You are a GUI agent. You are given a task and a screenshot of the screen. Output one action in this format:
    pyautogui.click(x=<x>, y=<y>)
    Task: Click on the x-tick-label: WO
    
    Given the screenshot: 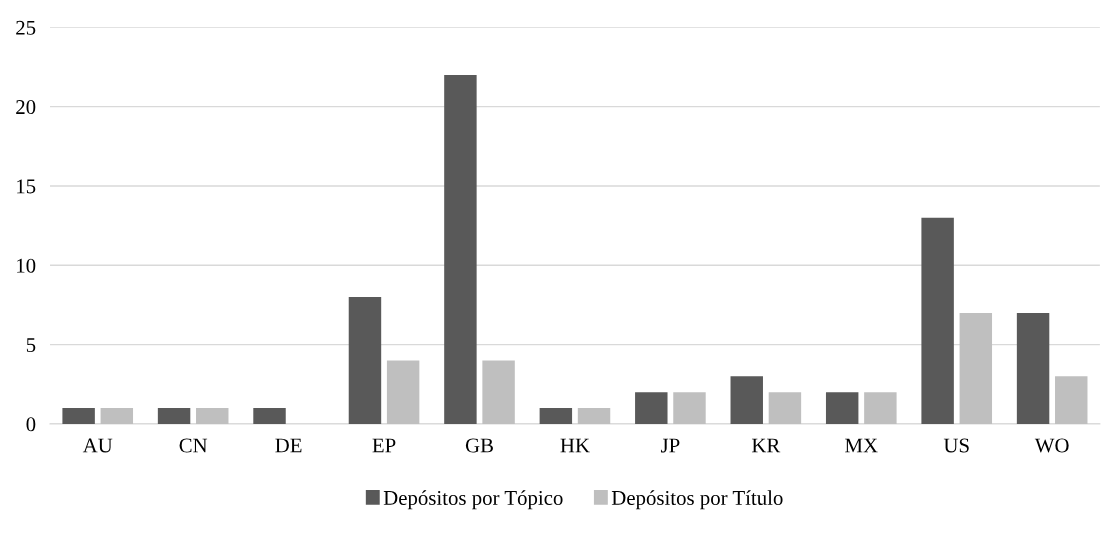 What is the action you would take?
    pyautogui.click(x=1051, y=445)
    